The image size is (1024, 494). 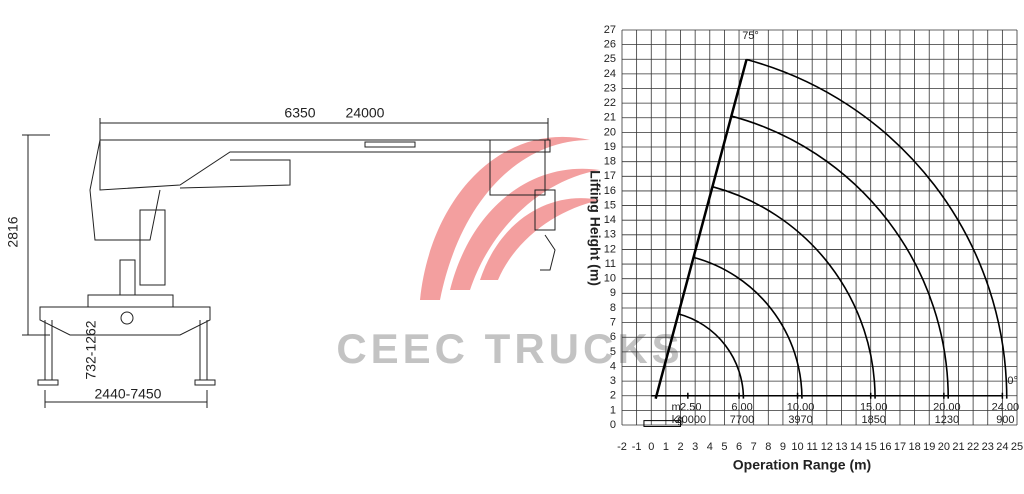 I want to click on y-tick-label: 12, so click(x=610, y=249).